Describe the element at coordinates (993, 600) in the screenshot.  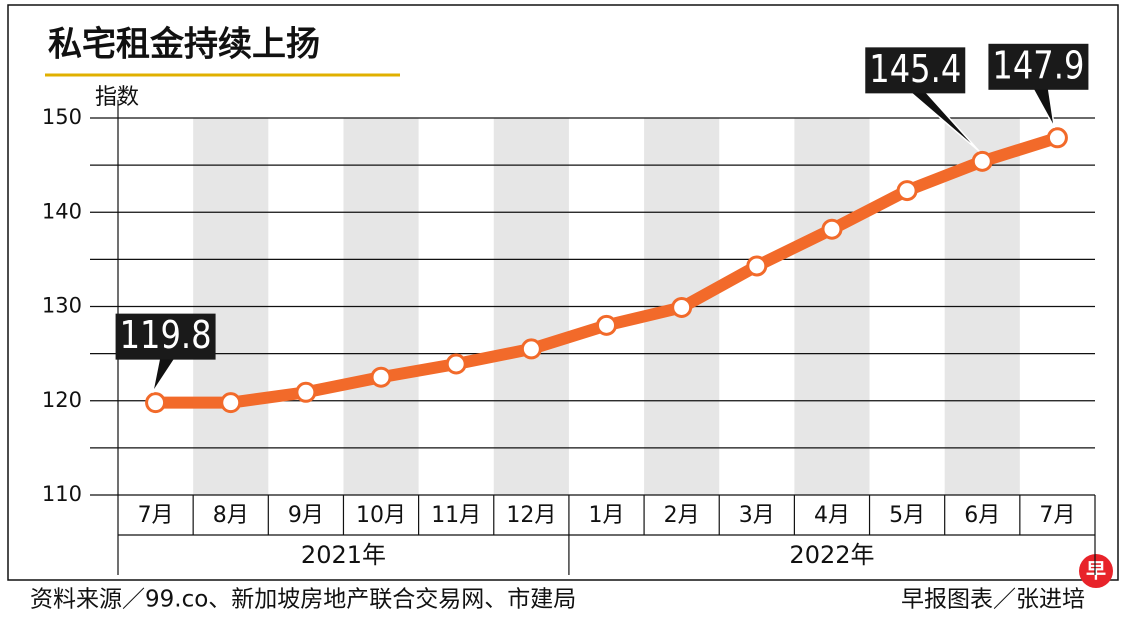
I see `credit: 早报图表／张进培` at that location.